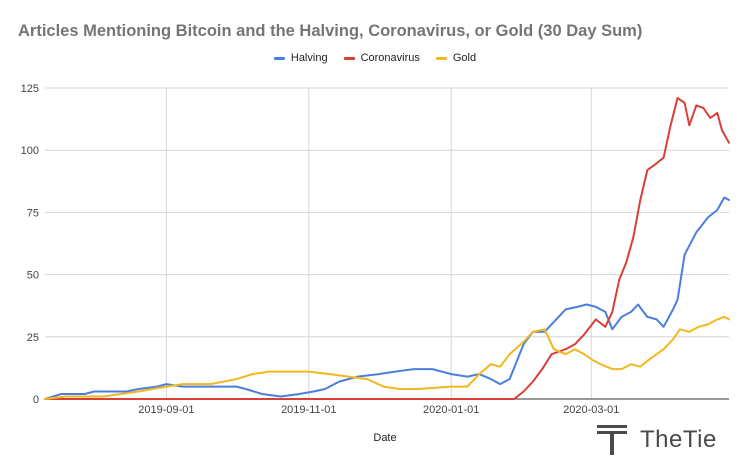  Describe the element at coordinates (591, 410) in the screenshot. I see `x-tick-label: 2020-03-01` at that location.